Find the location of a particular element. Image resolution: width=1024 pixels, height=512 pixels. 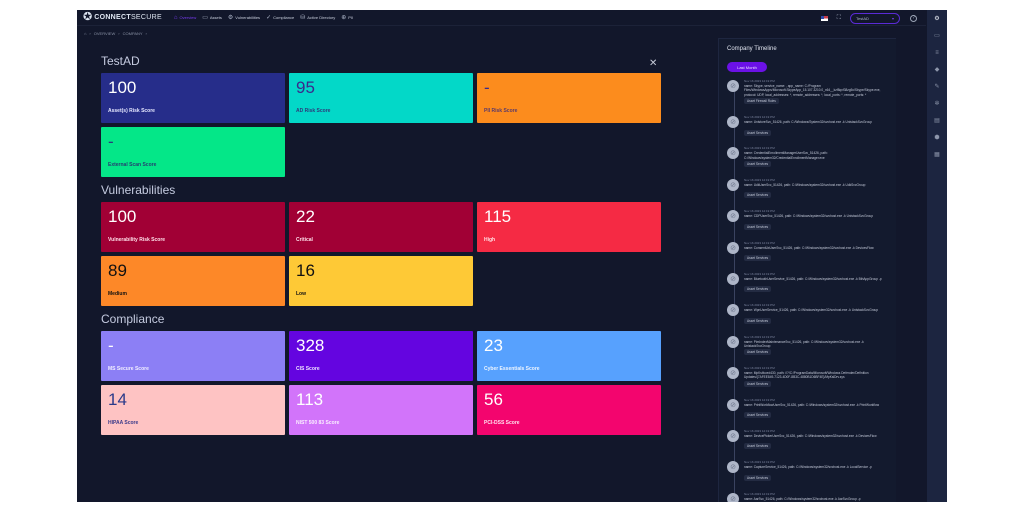

nav-item-vulnerabilities: ⚙ Vulnerabilities is located at coordinates (244, 17).